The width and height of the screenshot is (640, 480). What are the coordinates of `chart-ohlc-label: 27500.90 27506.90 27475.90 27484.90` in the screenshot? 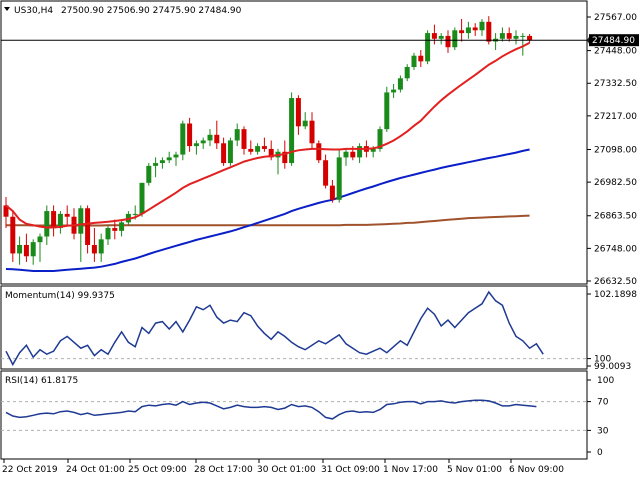 It's located at (151, 11).